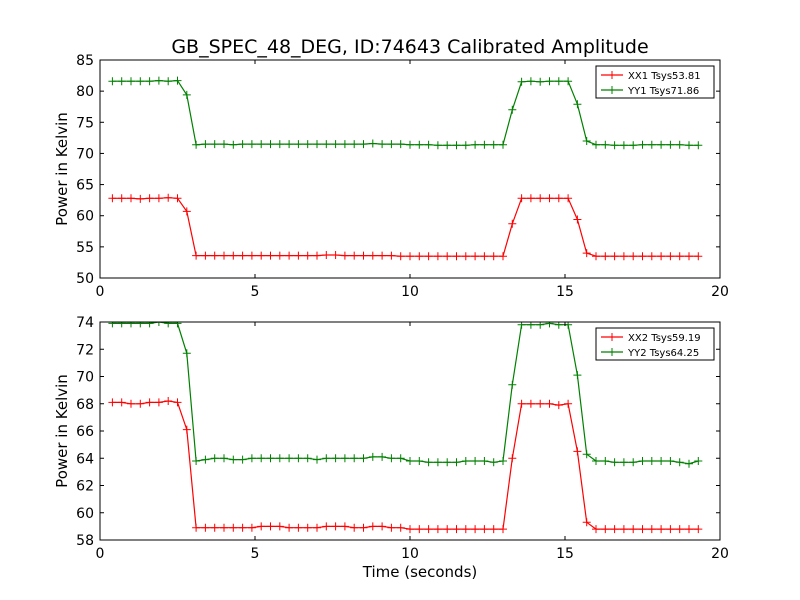 The image size is (800, 600). Describe the element at coordinates (565, 554) in the screenshot. I see `x-tick-label: 15` at that location.